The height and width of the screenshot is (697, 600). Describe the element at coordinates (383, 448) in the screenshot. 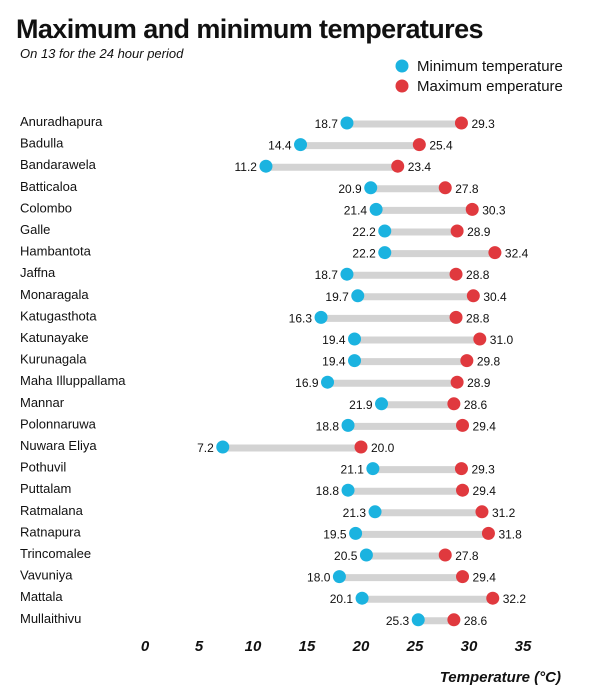

I see `max-value-label: 20.0` at that location.